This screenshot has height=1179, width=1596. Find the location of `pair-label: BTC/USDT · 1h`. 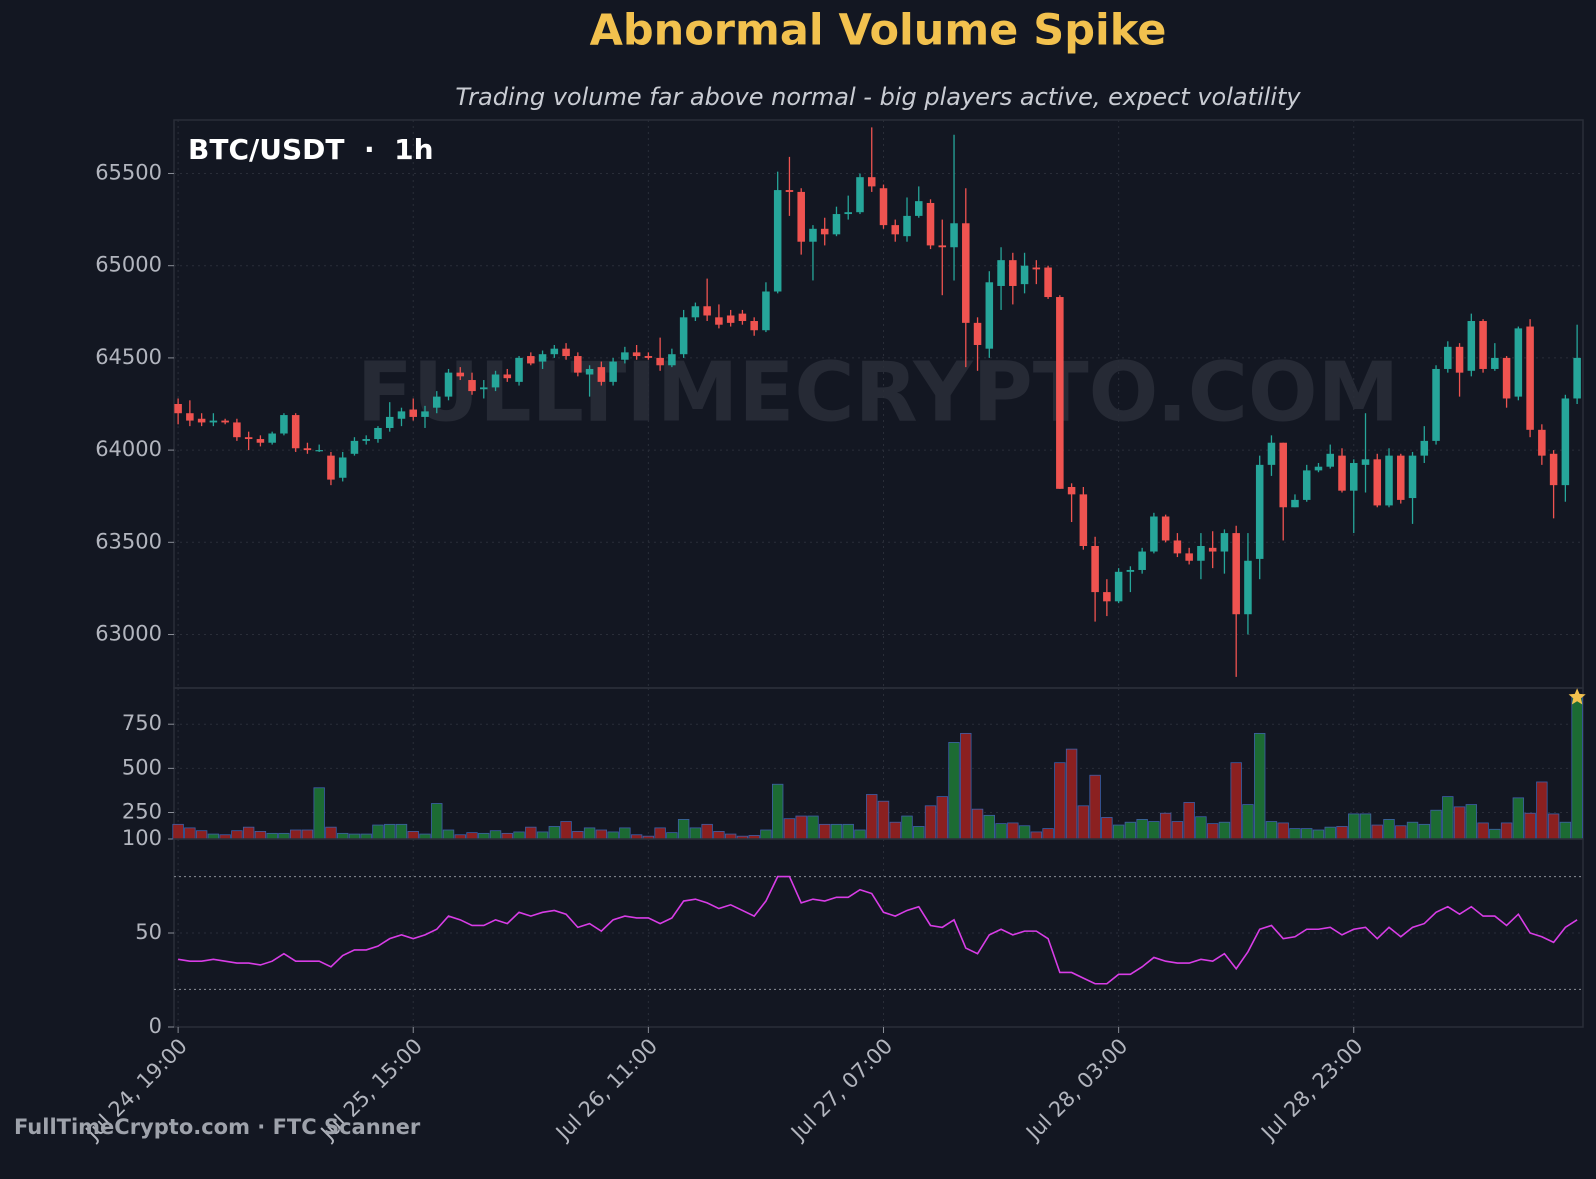

pair-label: BTC/USDT · 1h is located at coordinates (311, 149).